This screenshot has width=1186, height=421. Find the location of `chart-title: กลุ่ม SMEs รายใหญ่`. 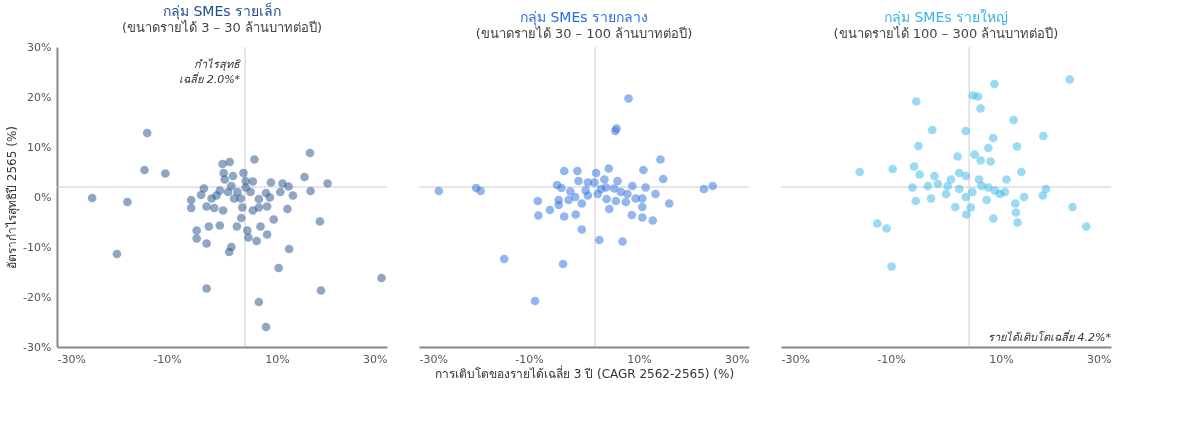

chart-title: กลุ่ม SMEs รายใหญ่ is located at coordinates (946, 17).